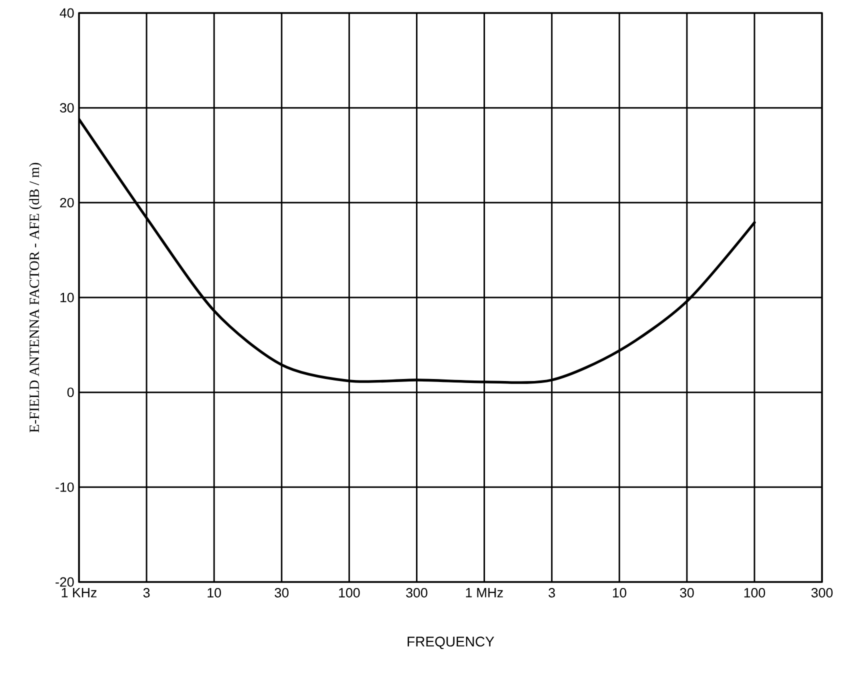 The width and height of the screenshot is (849, 675). What do you see at coordinates (484, 593) in the screenshot?
I see `x-tick-label: 1 MHz` at bounding box center [484, 593].